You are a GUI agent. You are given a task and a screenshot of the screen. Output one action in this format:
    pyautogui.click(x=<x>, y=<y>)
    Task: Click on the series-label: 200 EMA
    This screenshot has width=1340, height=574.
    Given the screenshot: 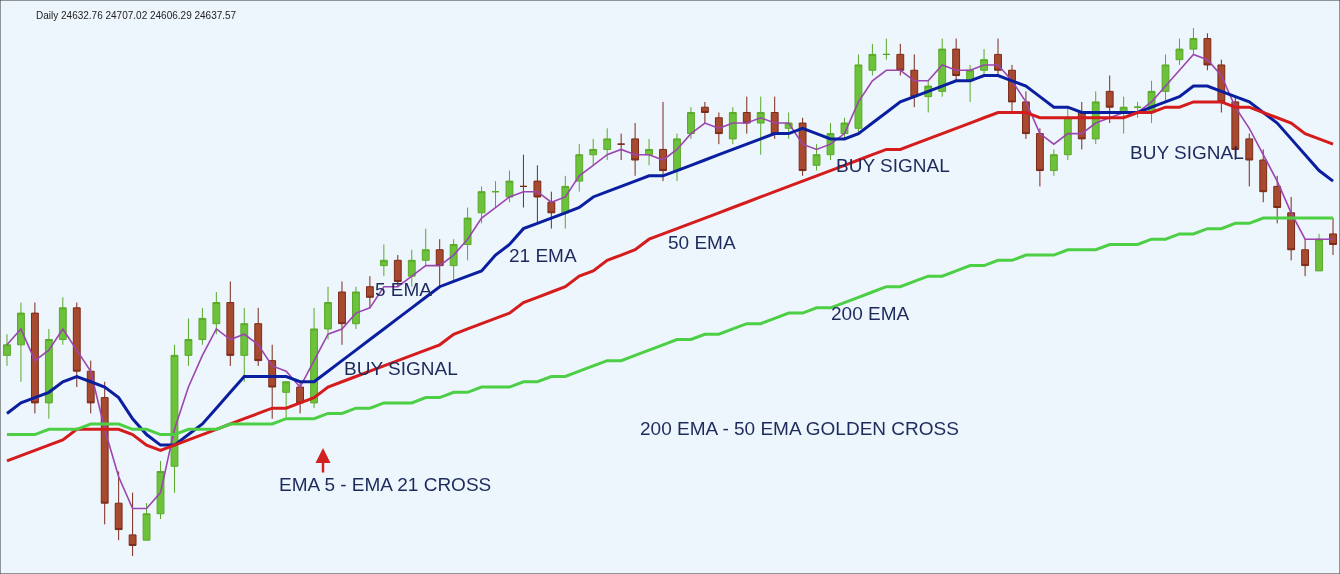 What is the action you would take?
    pyautogui.click(x=870, y=313)
    